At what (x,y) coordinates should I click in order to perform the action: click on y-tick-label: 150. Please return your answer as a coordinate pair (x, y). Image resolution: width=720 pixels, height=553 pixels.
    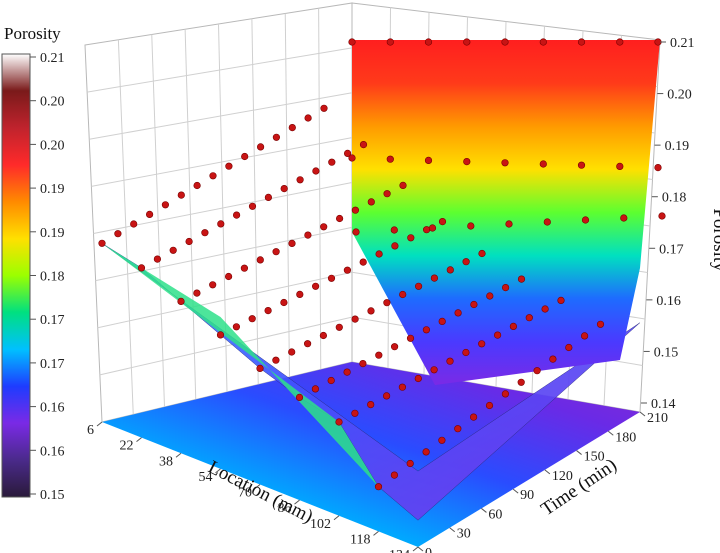
    Looking at the image, I should click on (594, 457).